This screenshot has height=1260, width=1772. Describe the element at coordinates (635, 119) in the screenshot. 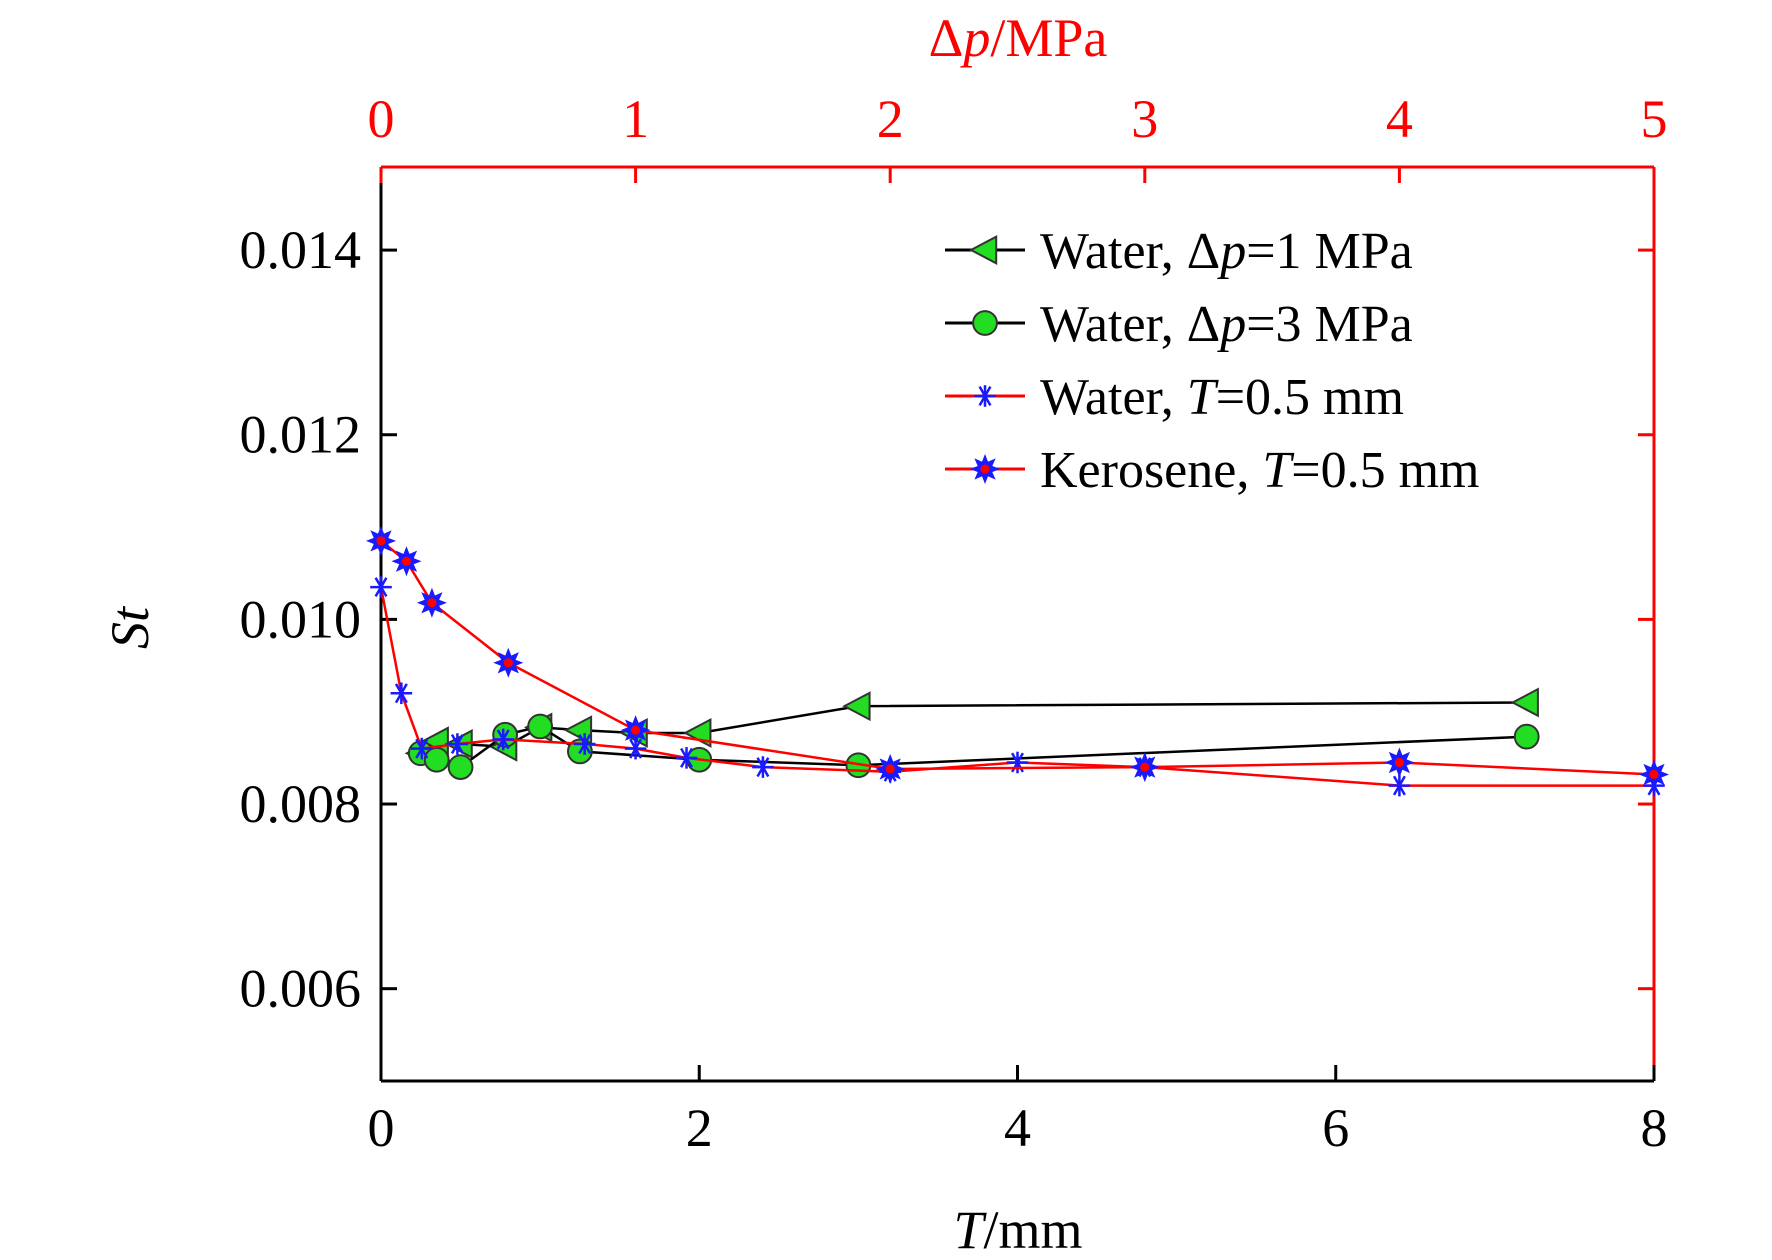

I see `top-tick-label: 1` at that location.